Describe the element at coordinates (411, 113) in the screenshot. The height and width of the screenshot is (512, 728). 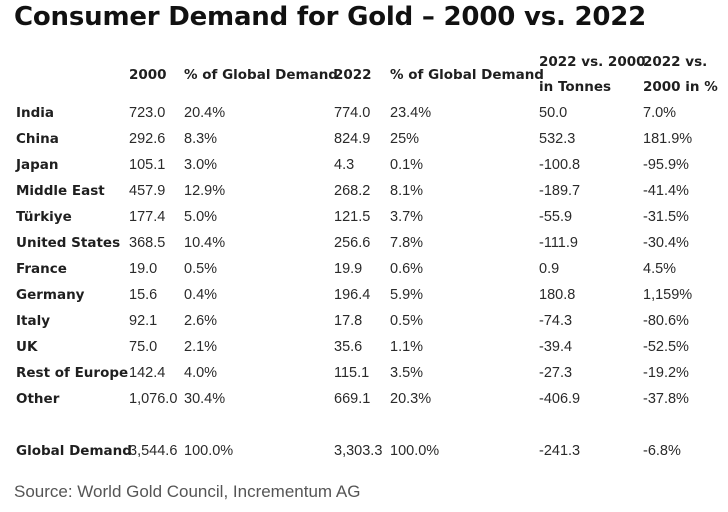
I see `pct-2022: 23.4%` at that location.